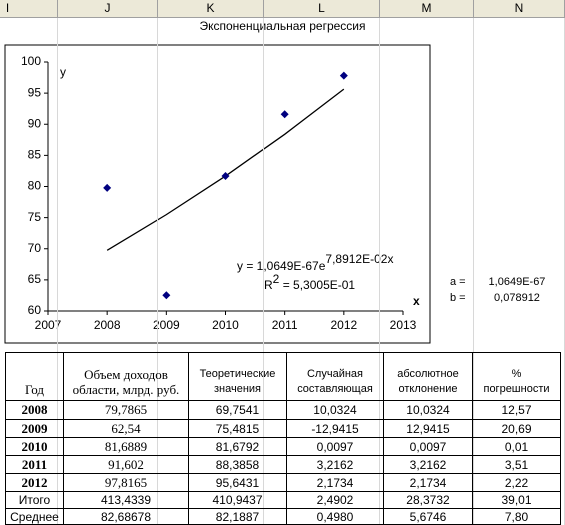 This screenshot has width=565, height=525. I want to click on table-cell: 3,51, so click(516, 464).